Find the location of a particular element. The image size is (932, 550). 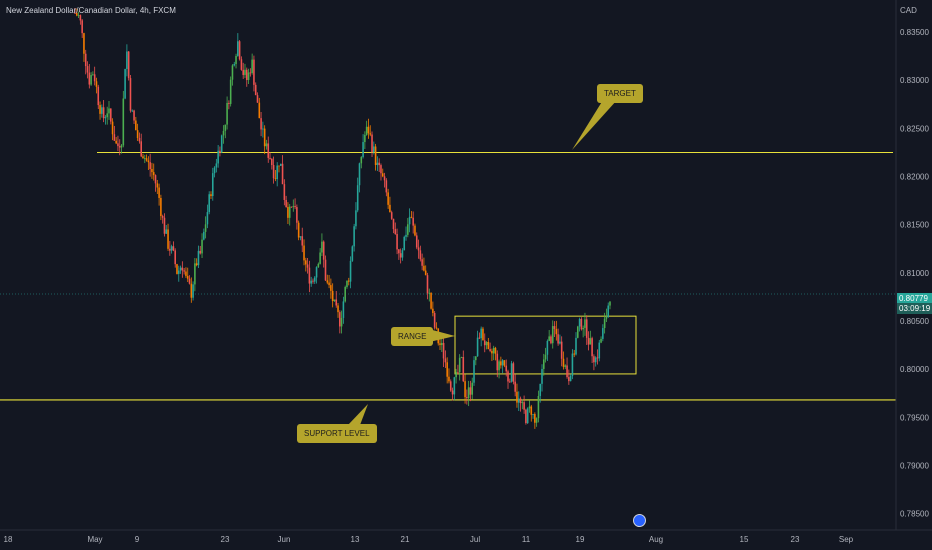

range-box is located at coordinates (545, 345).